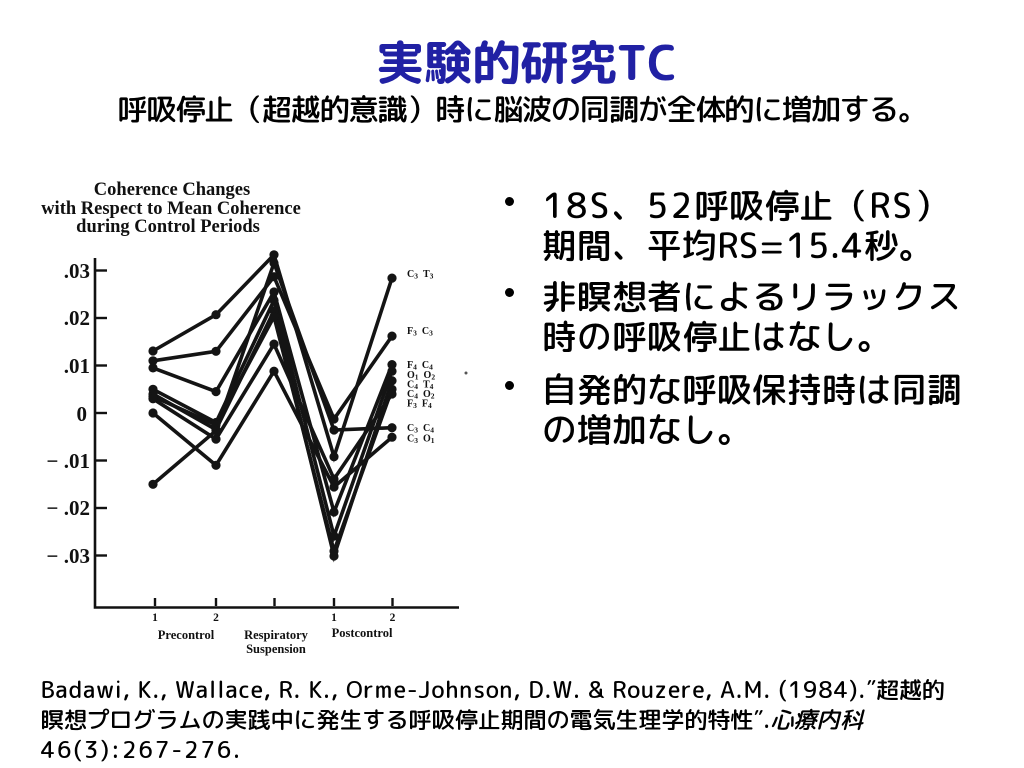 The width and height of the screenshot is (1024, 768). I want to click on svg-text: Respiratory, so click(276, 635).